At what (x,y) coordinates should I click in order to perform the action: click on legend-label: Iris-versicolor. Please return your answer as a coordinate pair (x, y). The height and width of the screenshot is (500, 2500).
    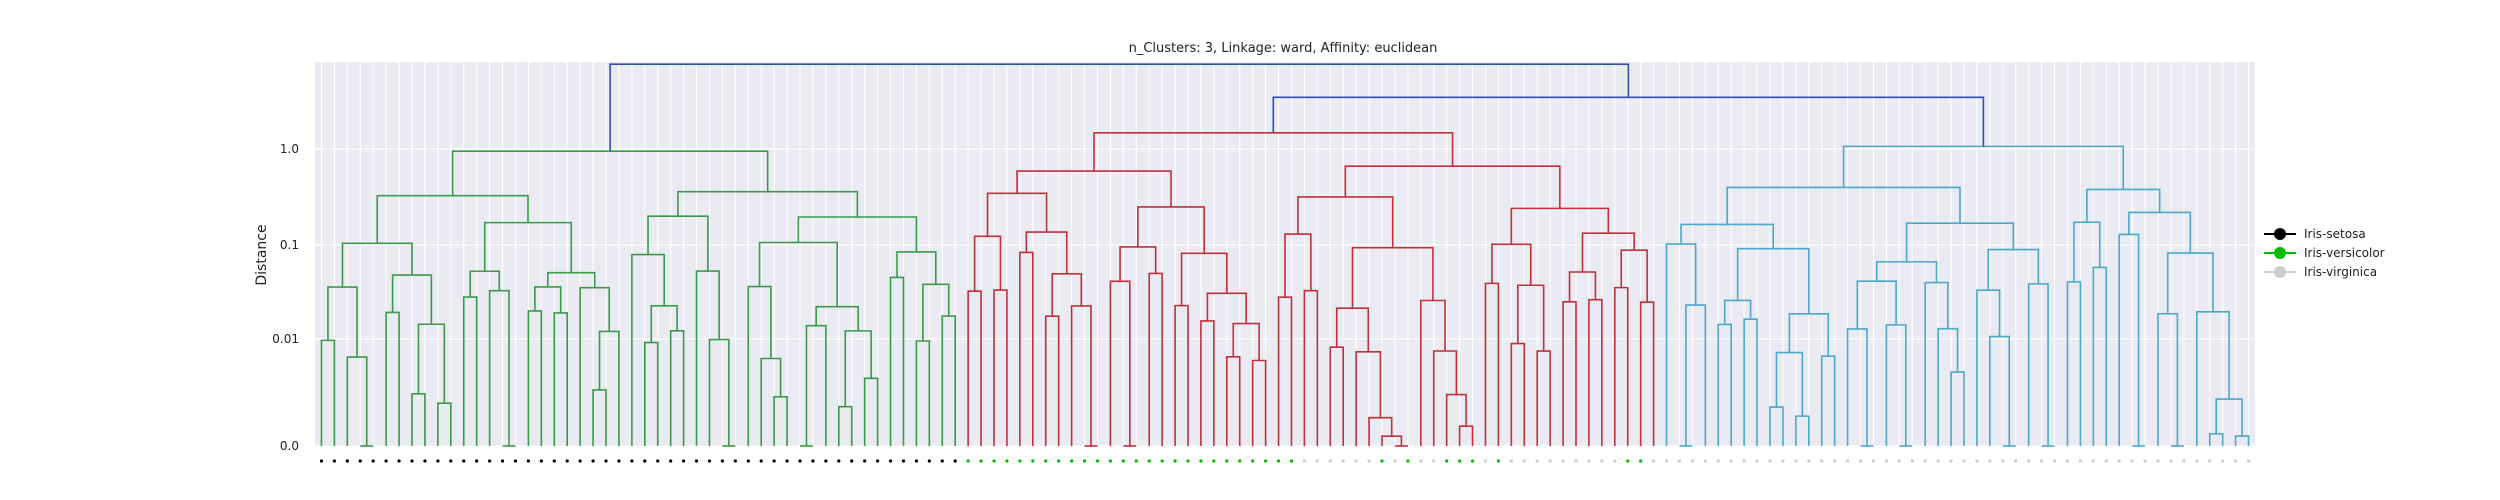
    Looking at the image, I should click on (2344, 253).